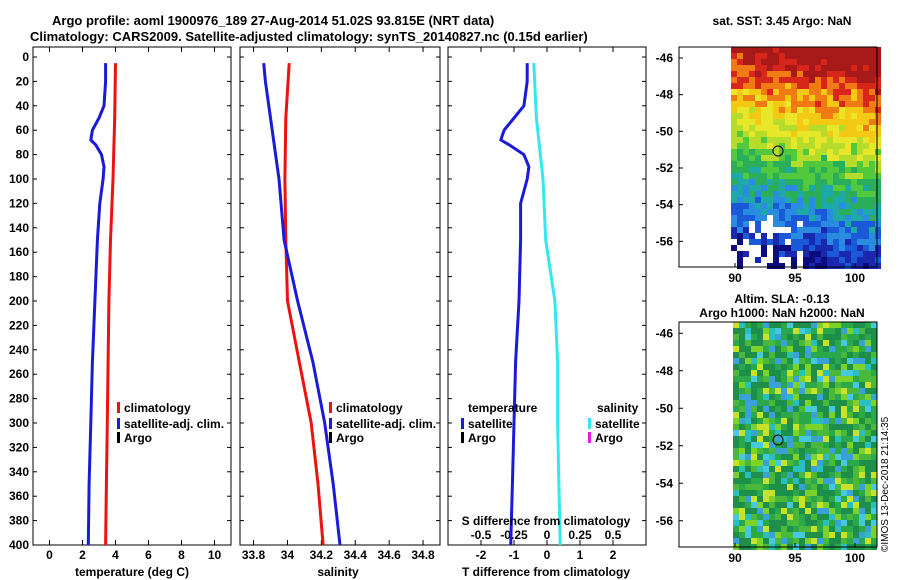  I want to click on y-tick-label: 300, so click(19, 423).